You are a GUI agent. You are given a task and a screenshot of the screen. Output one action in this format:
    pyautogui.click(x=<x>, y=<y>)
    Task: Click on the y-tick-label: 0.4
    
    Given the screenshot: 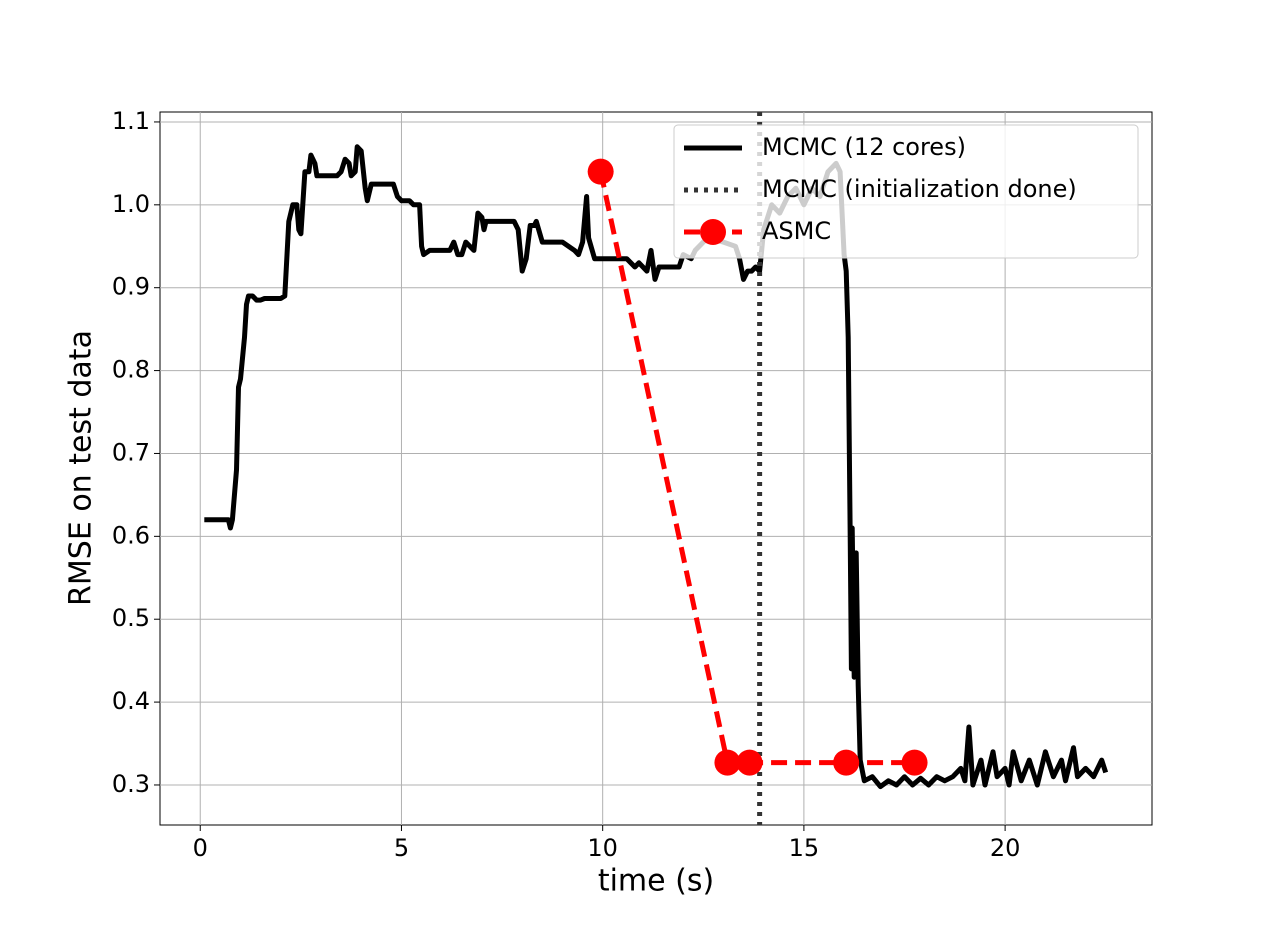 What is the action you would take?
    pyautogui.click(x=131, y=701)
    